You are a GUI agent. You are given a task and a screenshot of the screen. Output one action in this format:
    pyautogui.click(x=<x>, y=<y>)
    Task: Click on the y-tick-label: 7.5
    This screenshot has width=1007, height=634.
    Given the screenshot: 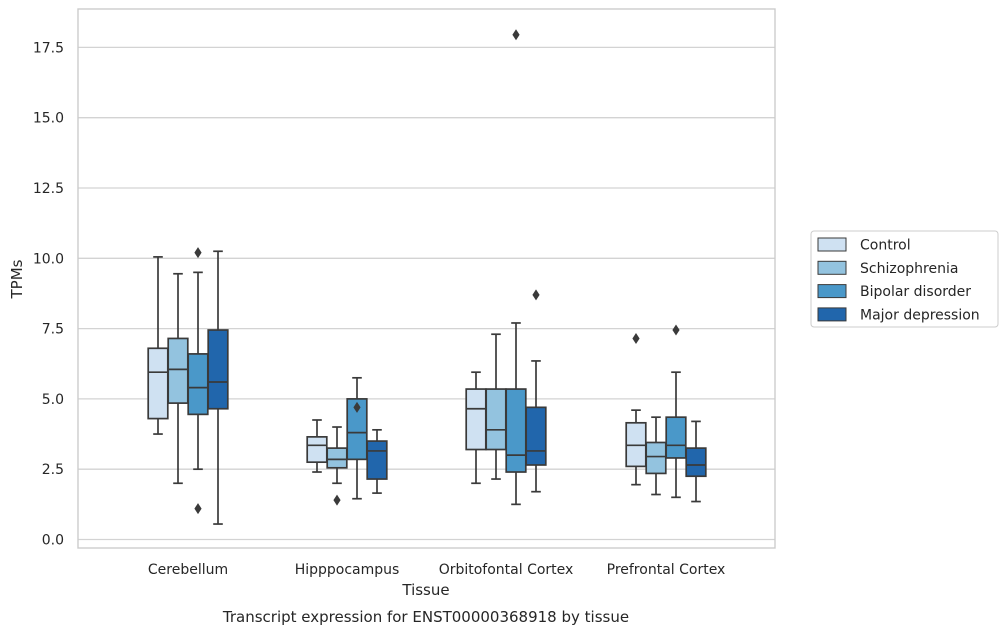 What is the action you would take?
    pyautogui.click(x=53, y=330)
    